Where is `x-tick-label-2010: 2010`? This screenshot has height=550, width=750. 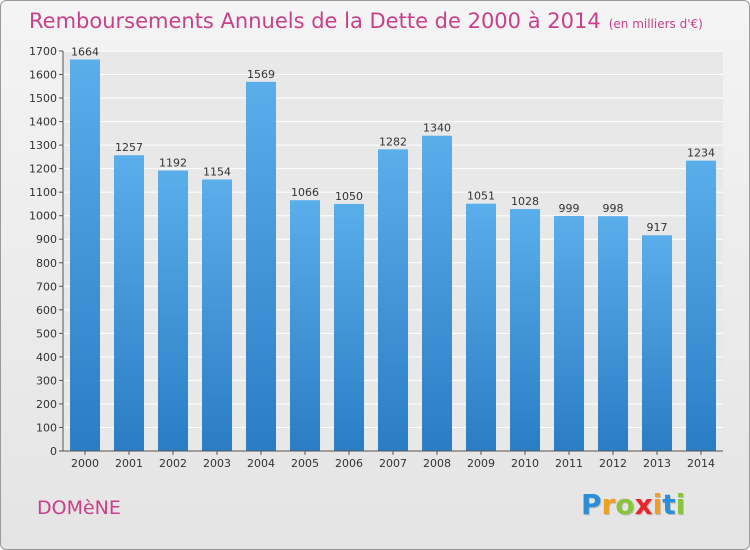
x-tick-label-2010: 2010 is located at coordinates (525, 463).